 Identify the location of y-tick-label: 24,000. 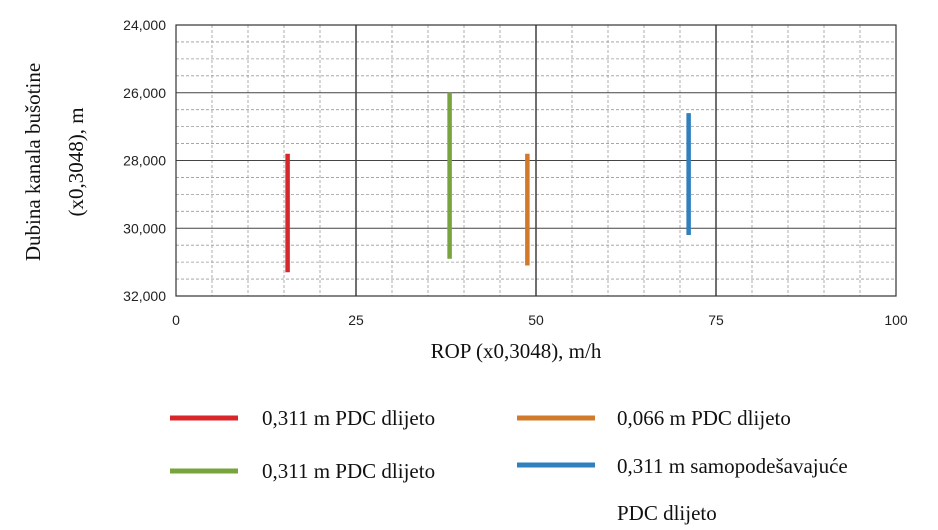
(144, 25).